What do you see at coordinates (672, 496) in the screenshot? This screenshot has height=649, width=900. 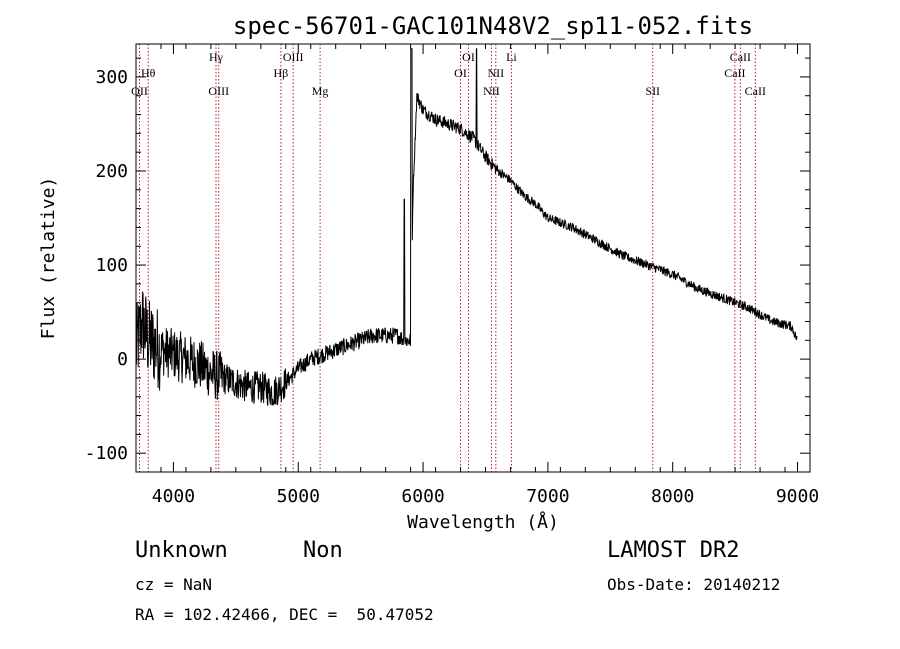 I see `x-tick-label: 8000` at bounding box center [672, 496].